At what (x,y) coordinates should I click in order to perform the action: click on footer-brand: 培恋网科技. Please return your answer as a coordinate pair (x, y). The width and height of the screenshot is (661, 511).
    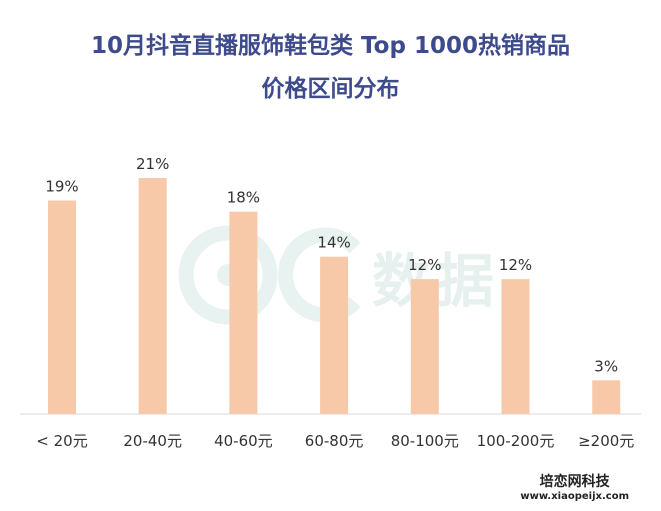
    Looking at the image, I should click on (574, 482).